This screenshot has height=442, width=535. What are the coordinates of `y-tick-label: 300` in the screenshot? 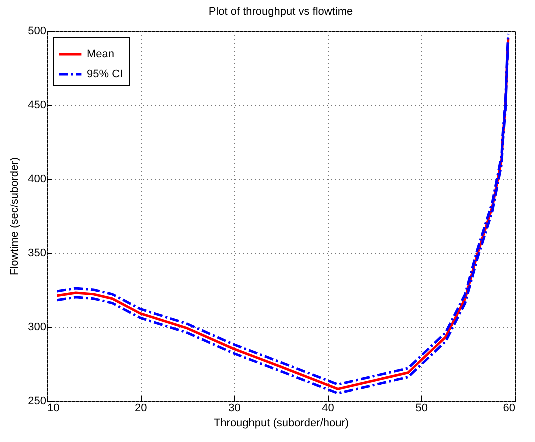 It's located at (37, 328).